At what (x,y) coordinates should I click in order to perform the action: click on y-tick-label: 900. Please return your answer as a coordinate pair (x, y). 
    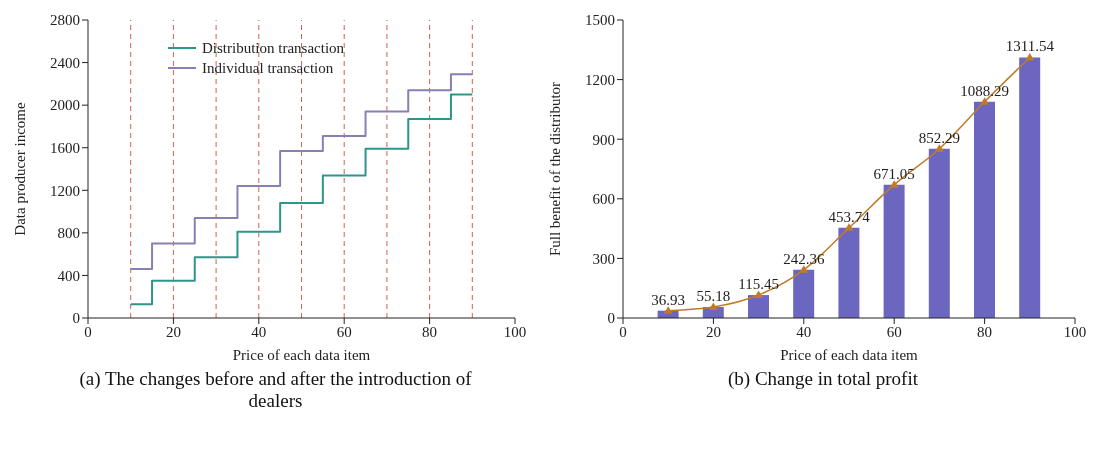
    Looking at the image, I should click on (603, 139).